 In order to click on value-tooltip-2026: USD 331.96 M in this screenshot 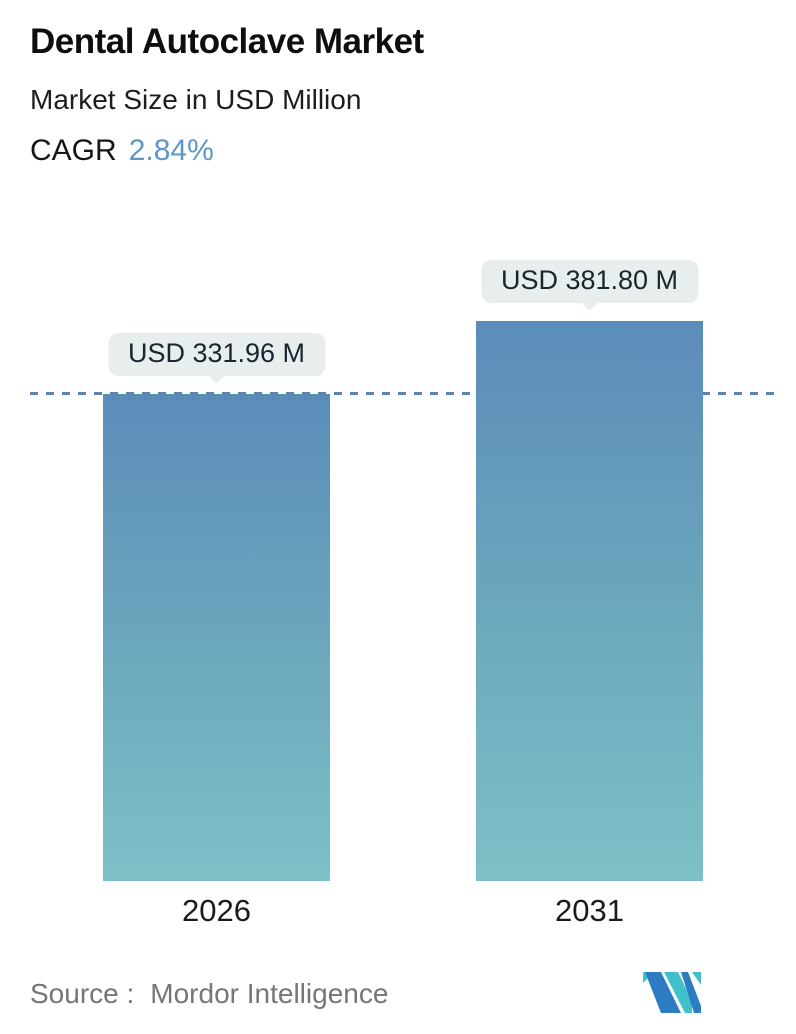, I will do `click(216, 355)`.